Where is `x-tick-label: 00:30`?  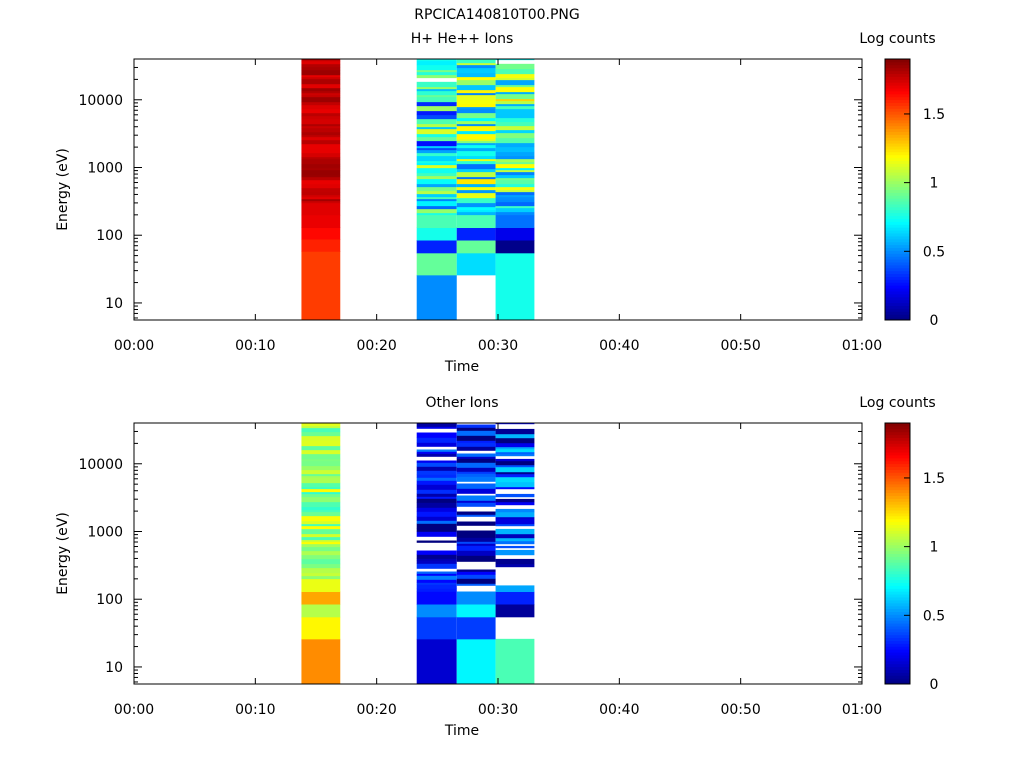
x-tick-label: 00:30 is located at coordinates (498, 710).